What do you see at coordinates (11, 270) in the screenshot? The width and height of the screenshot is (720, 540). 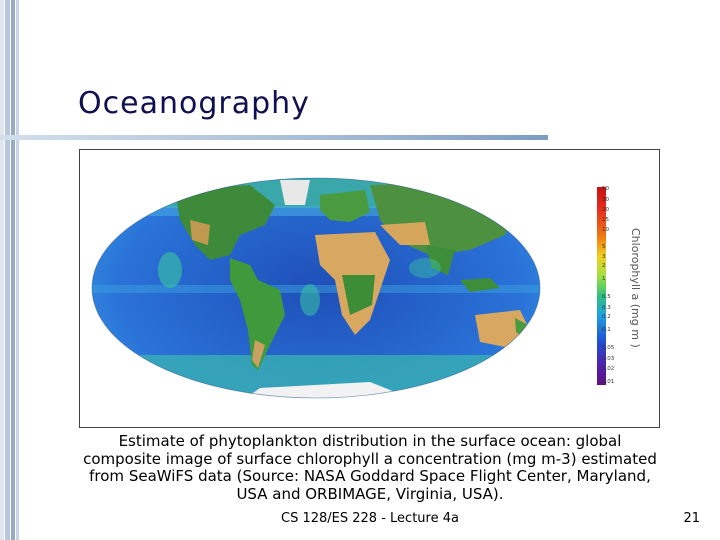 I see `left-decorative-bars` at bounding box center [11, 270].